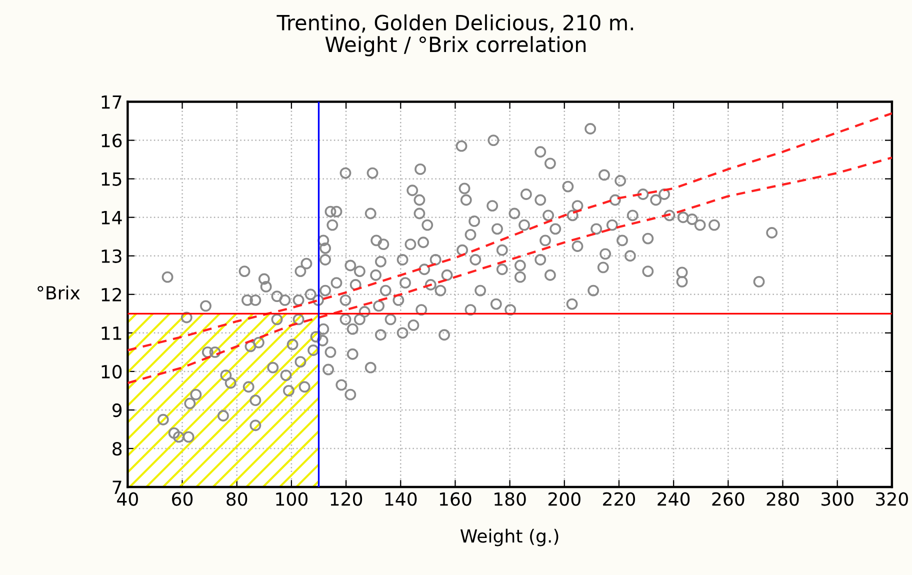 This screenshot has width=912, height=575. What do you see at coordinates (112, 179) in the screenshot?
I see `y-tick-label: 15` at bounding box center [112, 179].